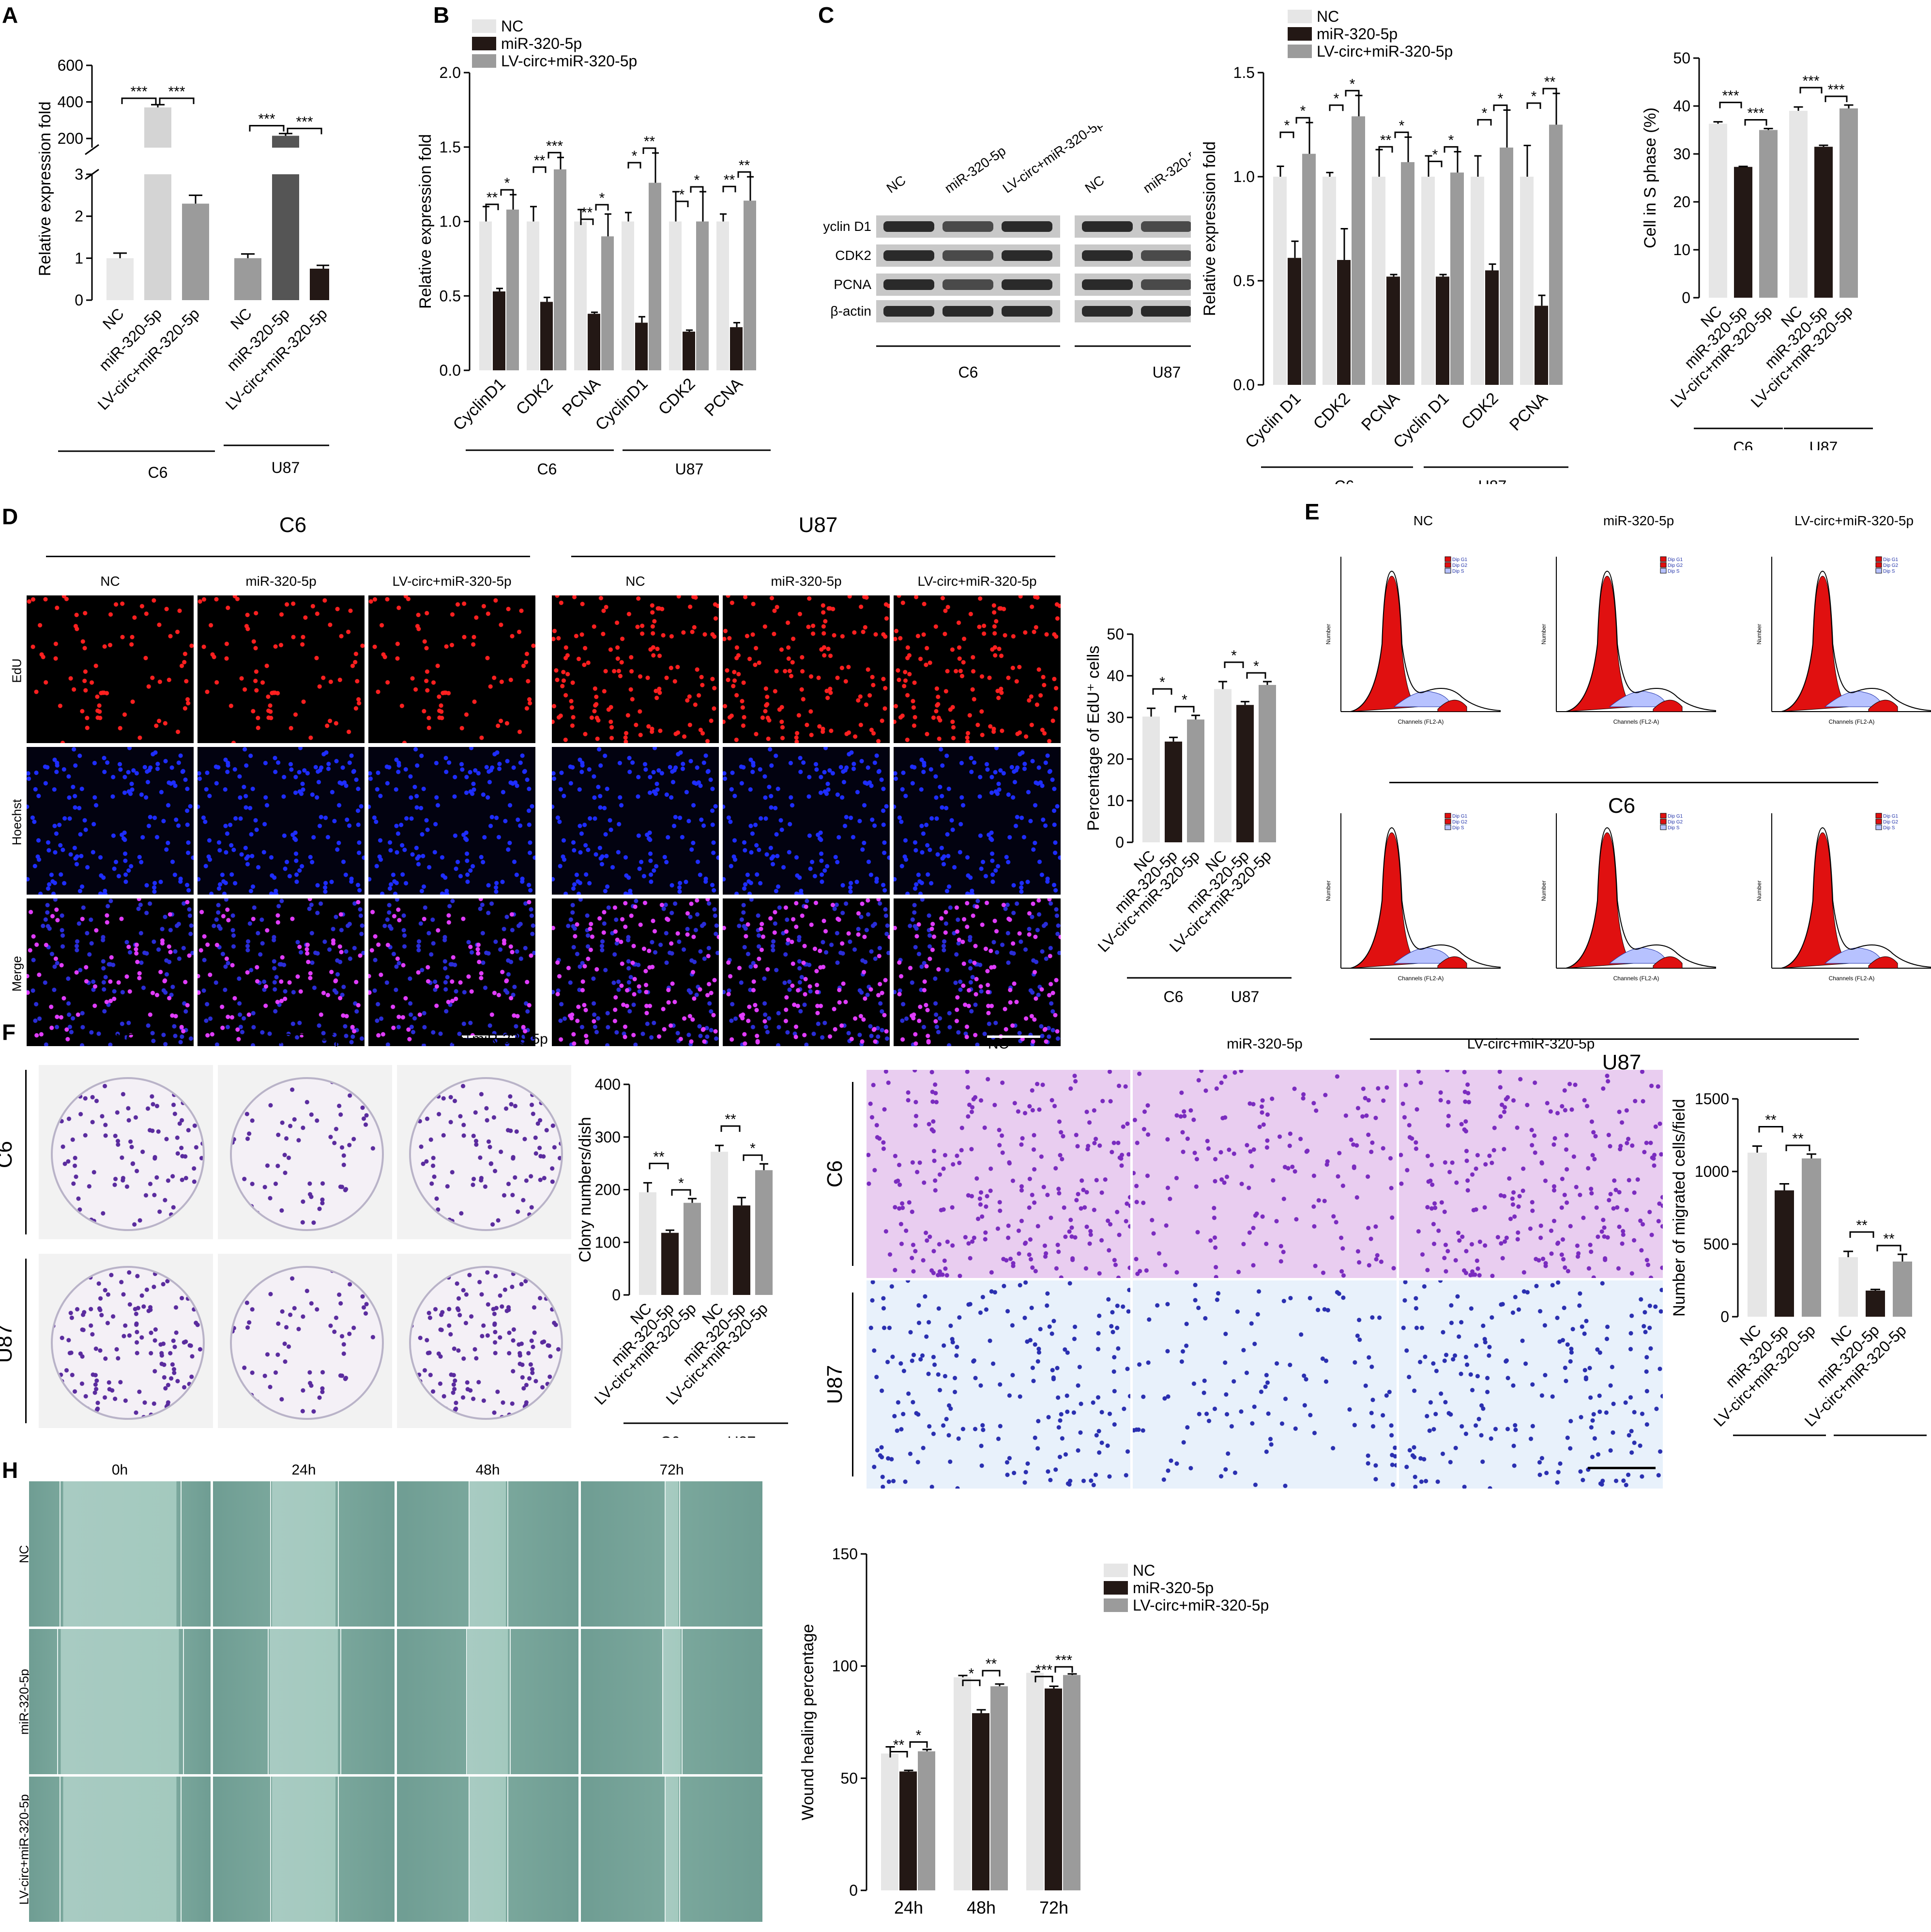 This screenshot has height=1932, width=1931. I want to click on legend-label: Dip G1, so click(1675, 817).